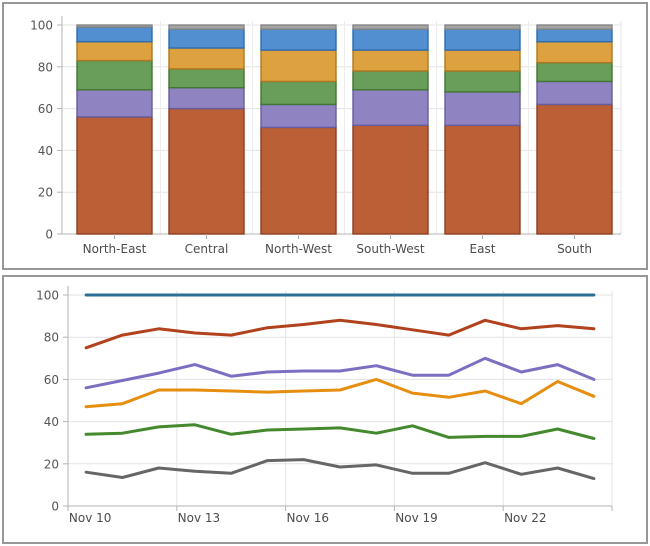  Describe the element at coordinates (199, 518) in the screenshot. I see `x-axis-label: Nov 13` at that location.